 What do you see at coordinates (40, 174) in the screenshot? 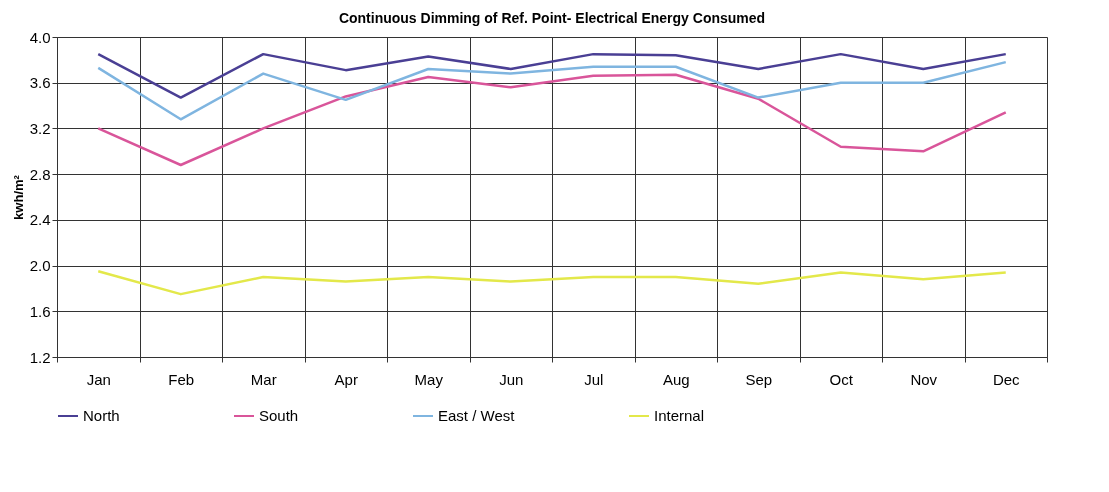
I see `y-tick-label: 2.8` at bounding box center [40, 174].